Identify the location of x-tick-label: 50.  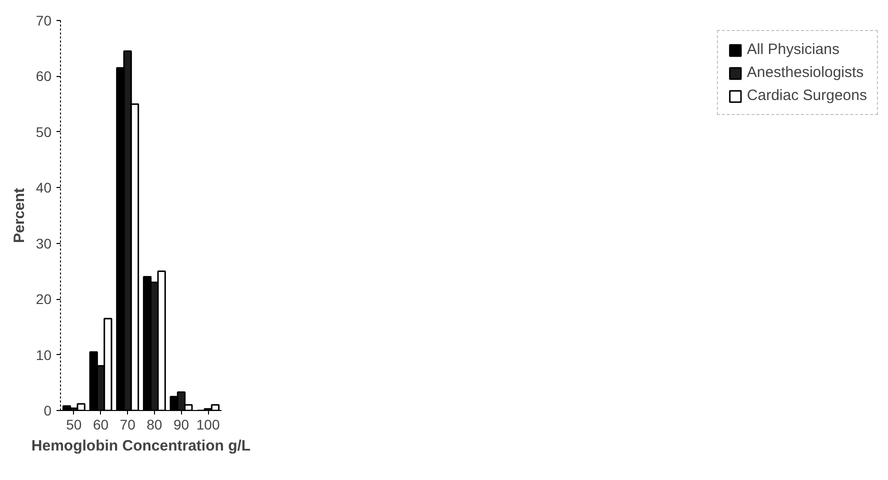
(74, 424).